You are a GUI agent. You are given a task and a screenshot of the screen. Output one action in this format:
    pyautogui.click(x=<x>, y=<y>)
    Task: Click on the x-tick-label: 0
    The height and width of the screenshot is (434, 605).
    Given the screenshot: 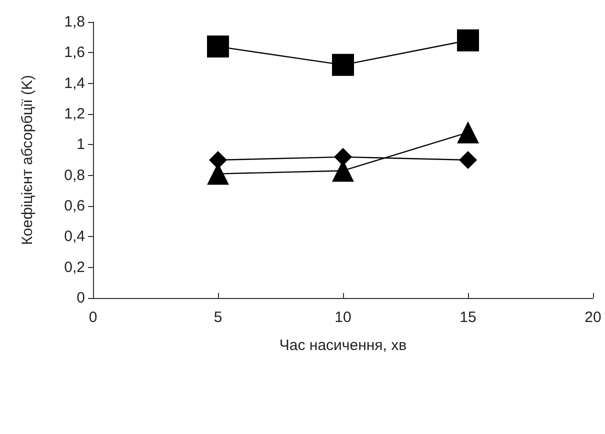 What is the action you would take?
    pyautogui.click(x=93, y=317)
    